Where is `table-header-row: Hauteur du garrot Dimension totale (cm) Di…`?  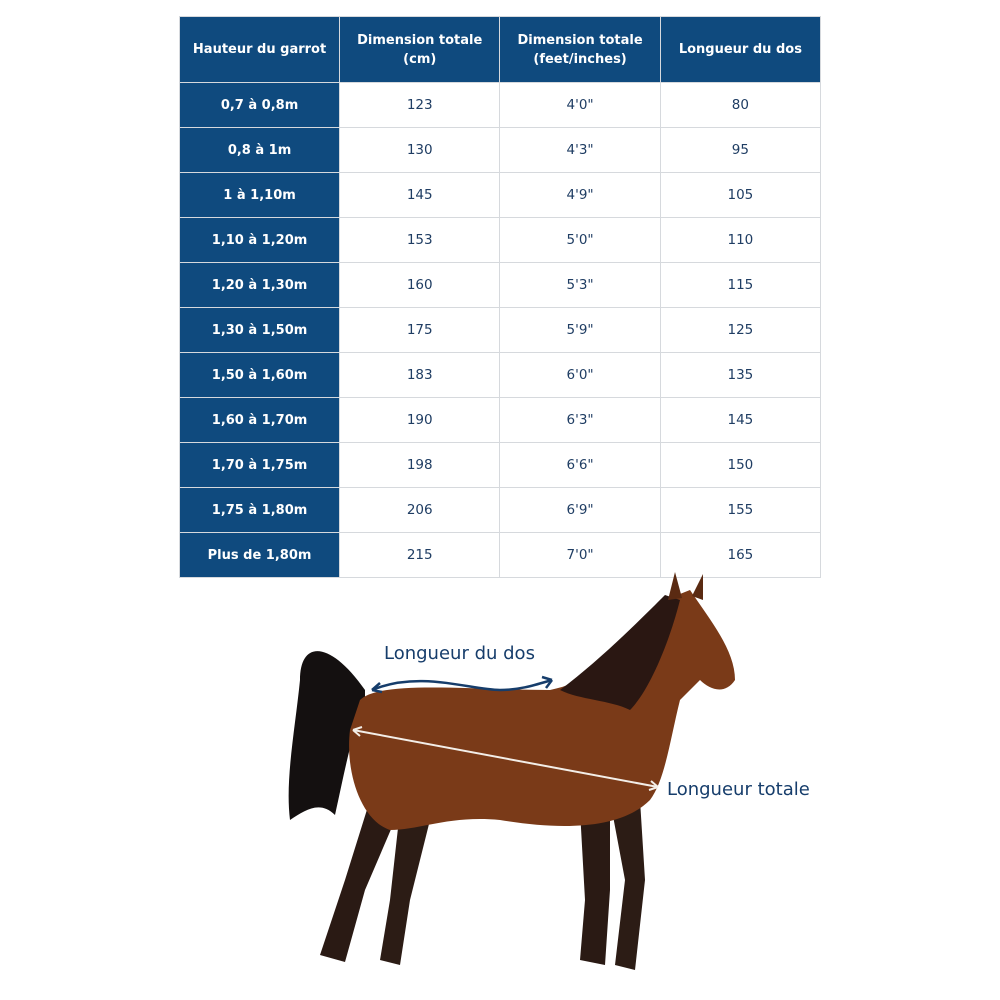
table-header-row: Hauteur du garrot Dimension totale (cm) Di… is located at coordinates (500, 49).